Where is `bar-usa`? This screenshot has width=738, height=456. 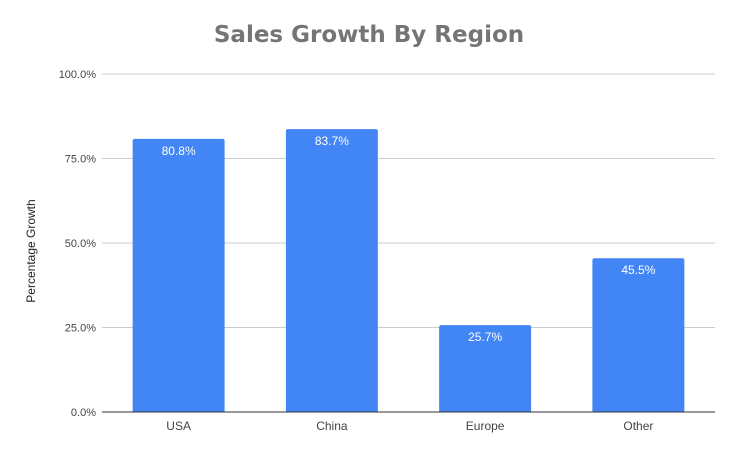
bar-usa is located at coordinates (178, 275).